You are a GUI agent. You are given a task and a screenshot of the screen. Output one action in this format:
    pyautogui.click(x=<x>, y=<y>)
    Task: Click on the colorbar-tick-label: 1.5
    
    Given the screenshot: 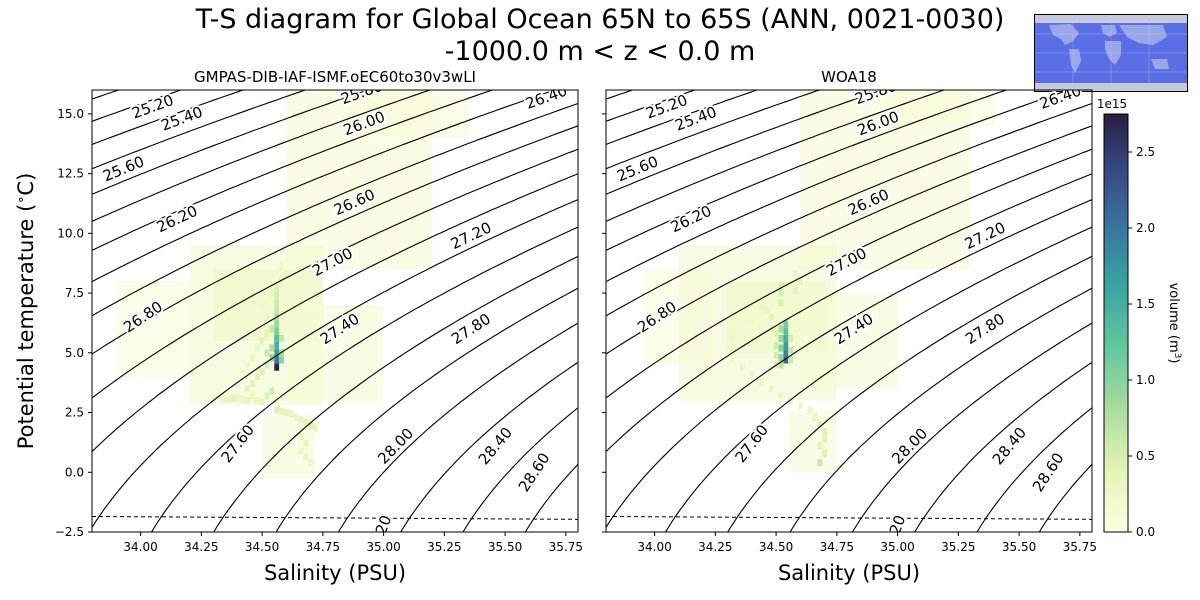 What is the action you would take?
    pyautogui.click(x=1145, y=304)
    